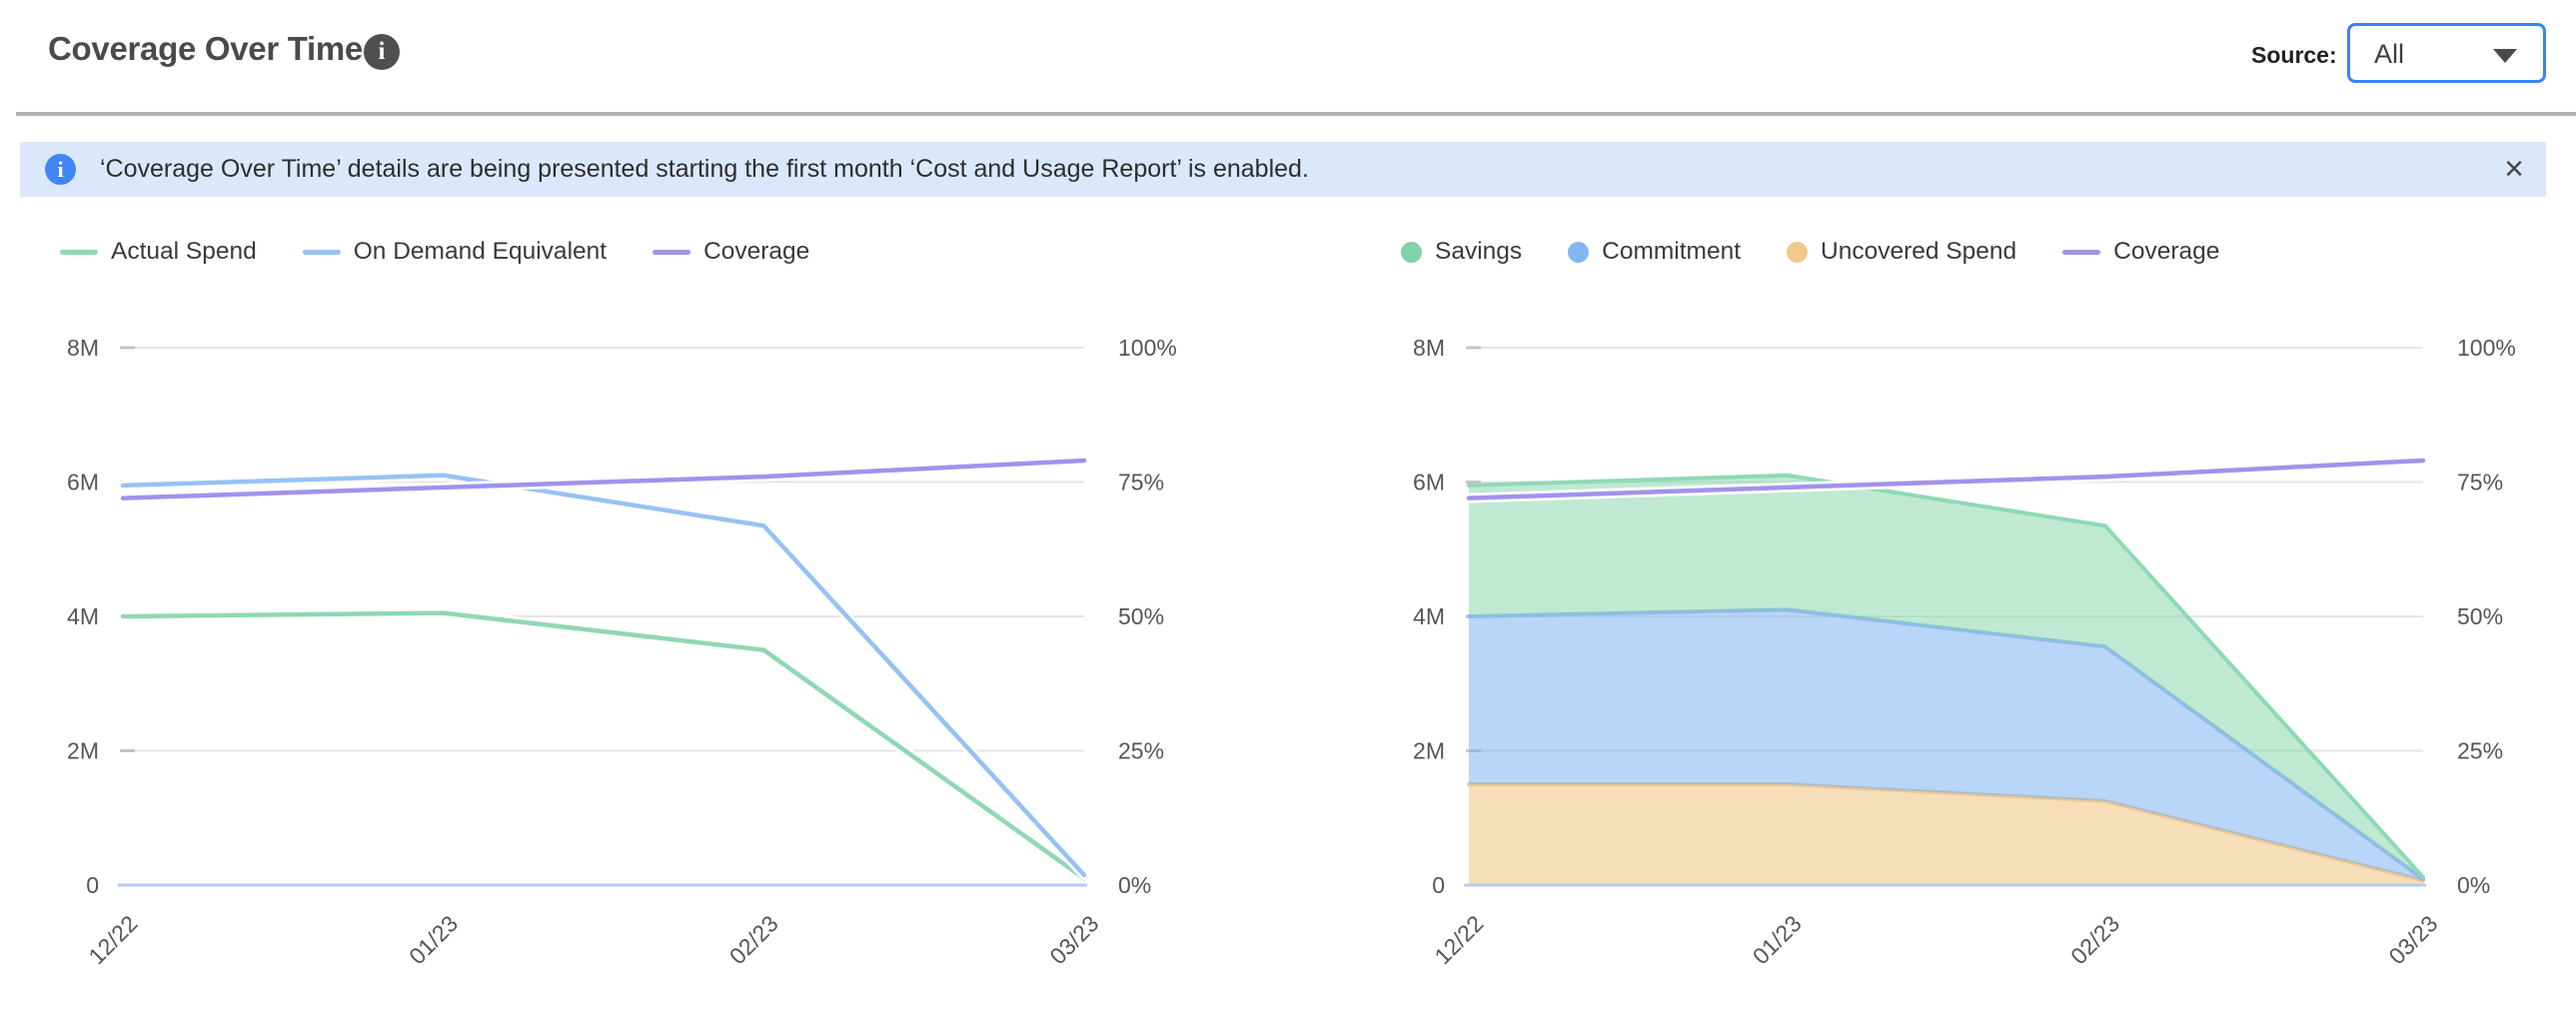 Image resolution: width=2576 pixels, height=1015 pixels. What do you see at coordinates (184, 251) in the screenshot?
I see `legend-label: Actual Spend` at bounding box center [184, 251].